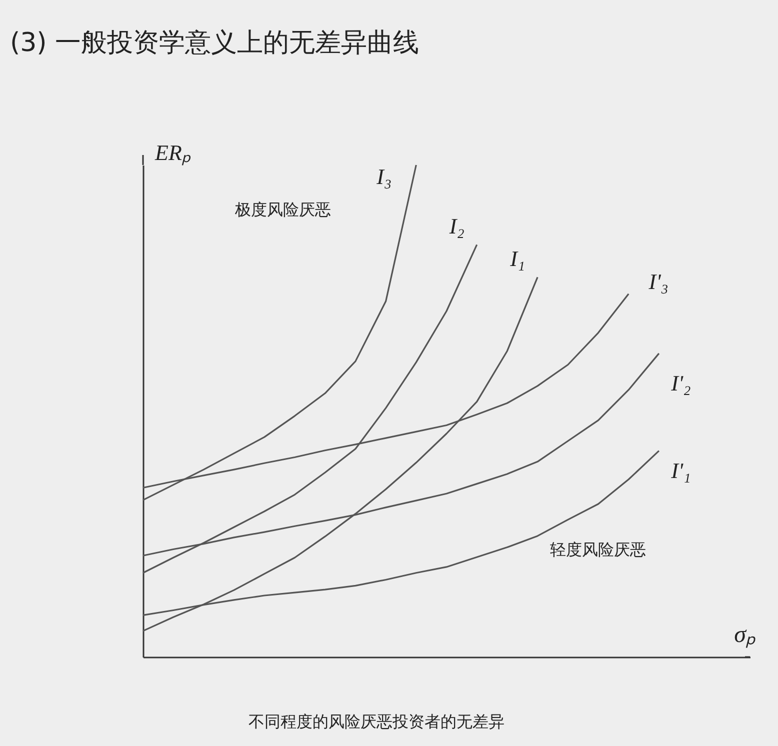 Image resolution: width=778 pixels, height=746 pixels. What do you see at coordinates (517, 259) in the screenshot?
I see `series-label: I₁` at bounding box center [517, 259].